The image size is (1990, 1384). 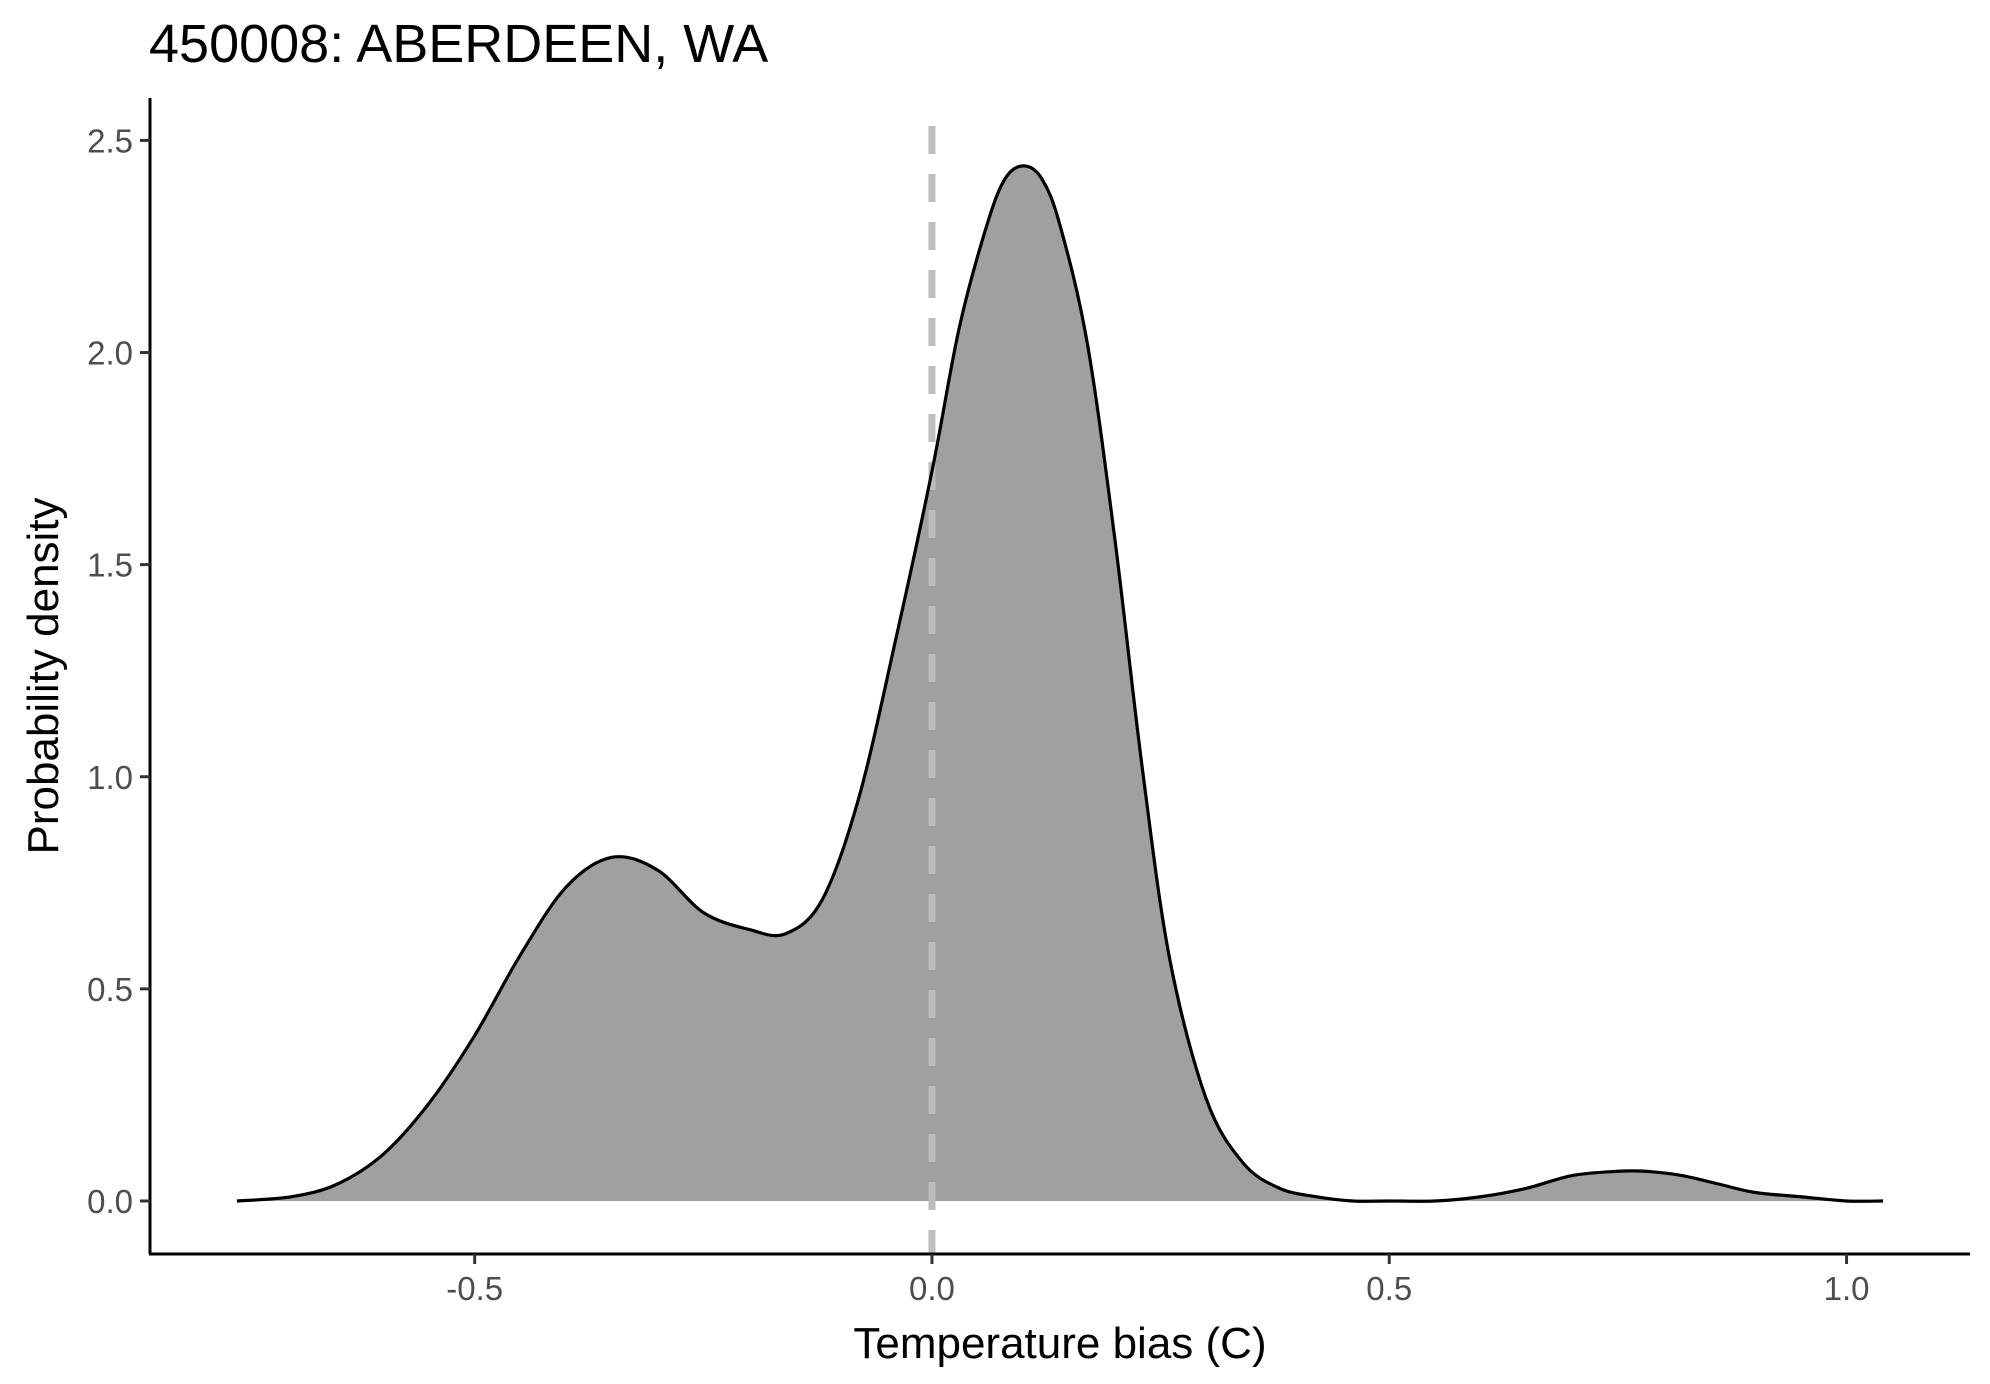 What do you see at coordinates (110, 777) in the screenshot?
I see `y-tick-label: 1.0` at bounding box center [110, 777].